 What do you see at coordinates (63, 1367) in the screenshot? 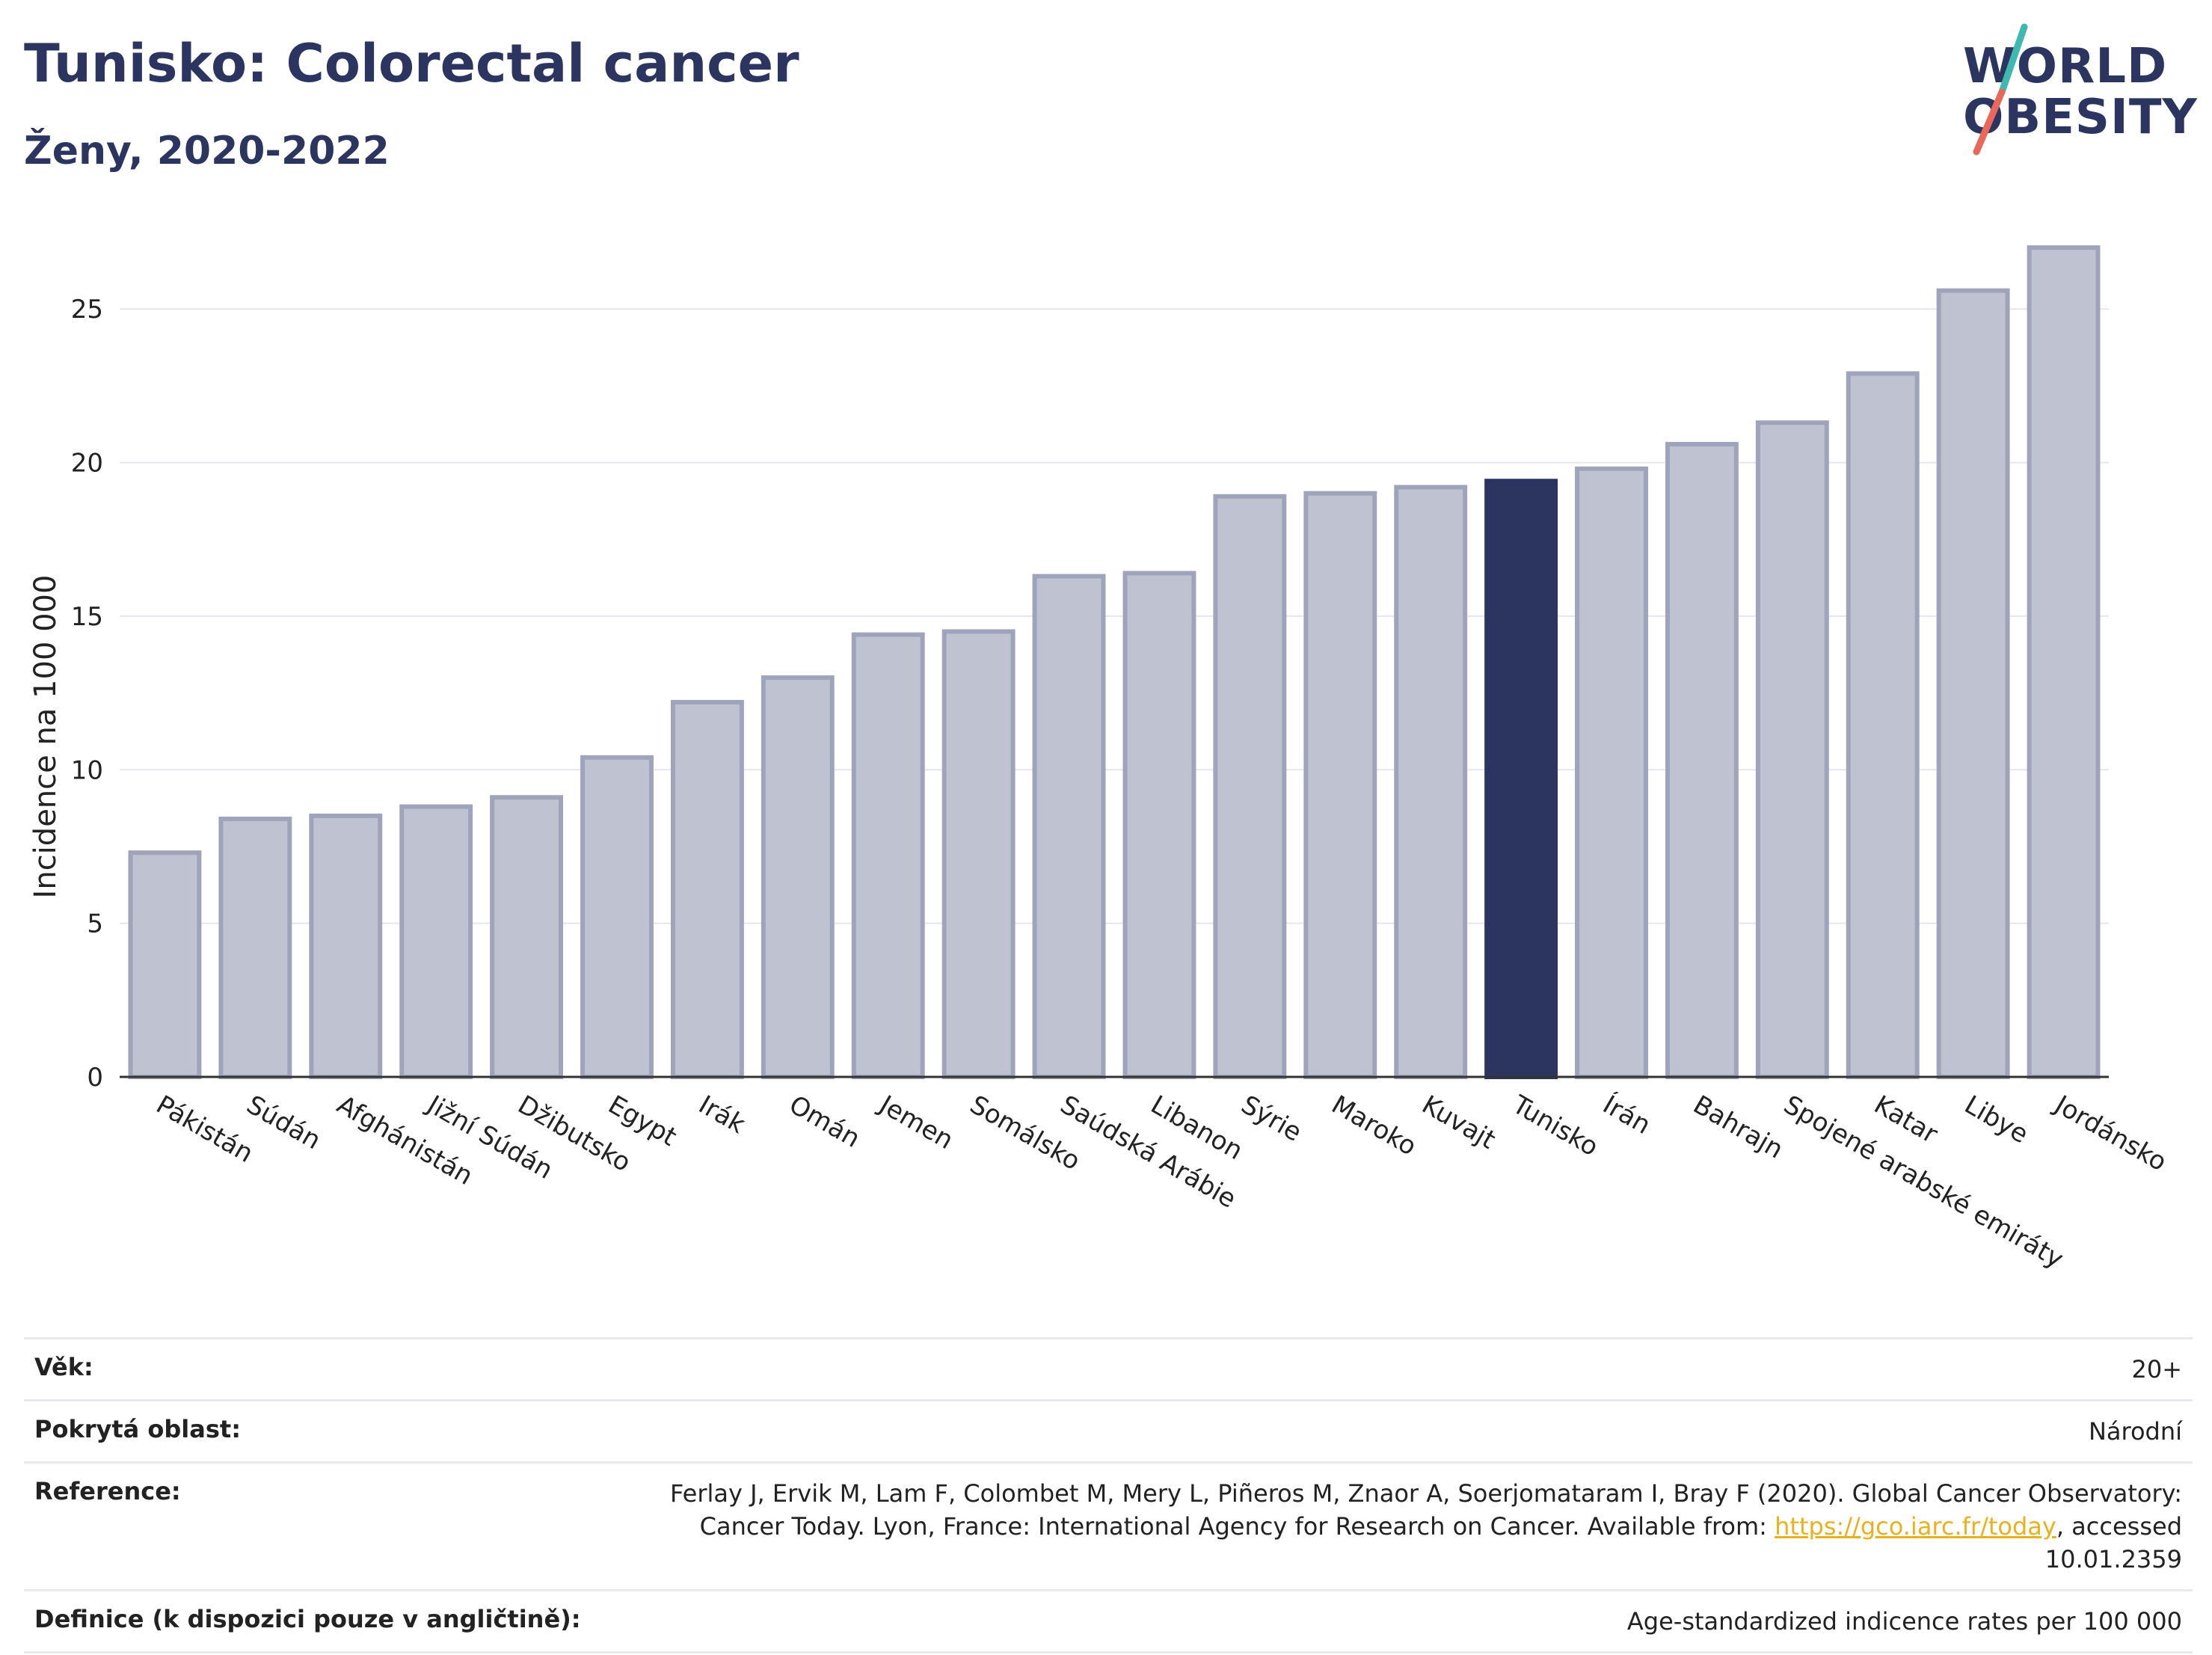
I see `meta-age-label: Věk:` at bounding box center [63, 1367].